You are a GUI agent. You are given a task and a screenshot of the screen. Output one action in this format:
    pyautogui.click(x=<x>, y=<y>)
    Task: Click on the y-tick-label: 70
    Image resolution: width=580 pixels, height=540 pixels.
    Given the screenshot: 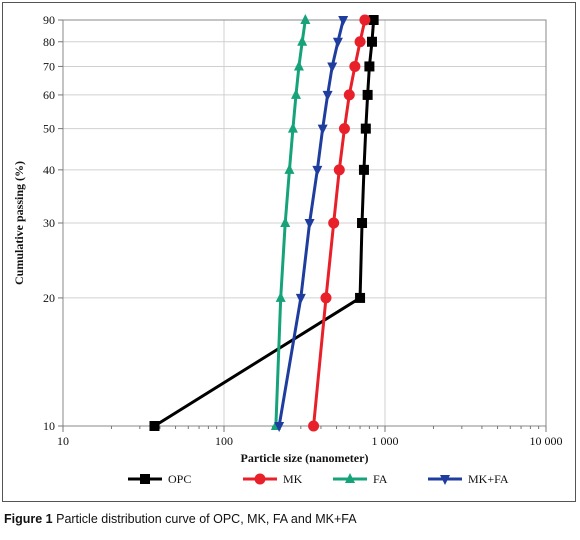 What is the action you would take?
    pyautogui.click(x=49, y=66)
    